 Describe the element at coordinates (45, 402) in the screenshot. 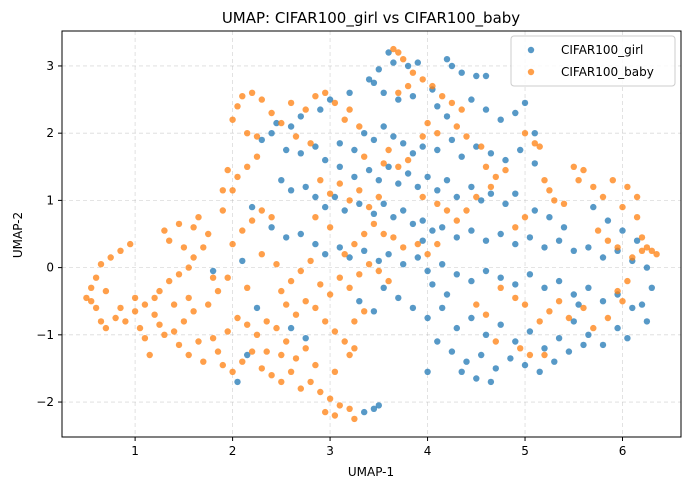

I see `y-tick-label: −2` at that location.